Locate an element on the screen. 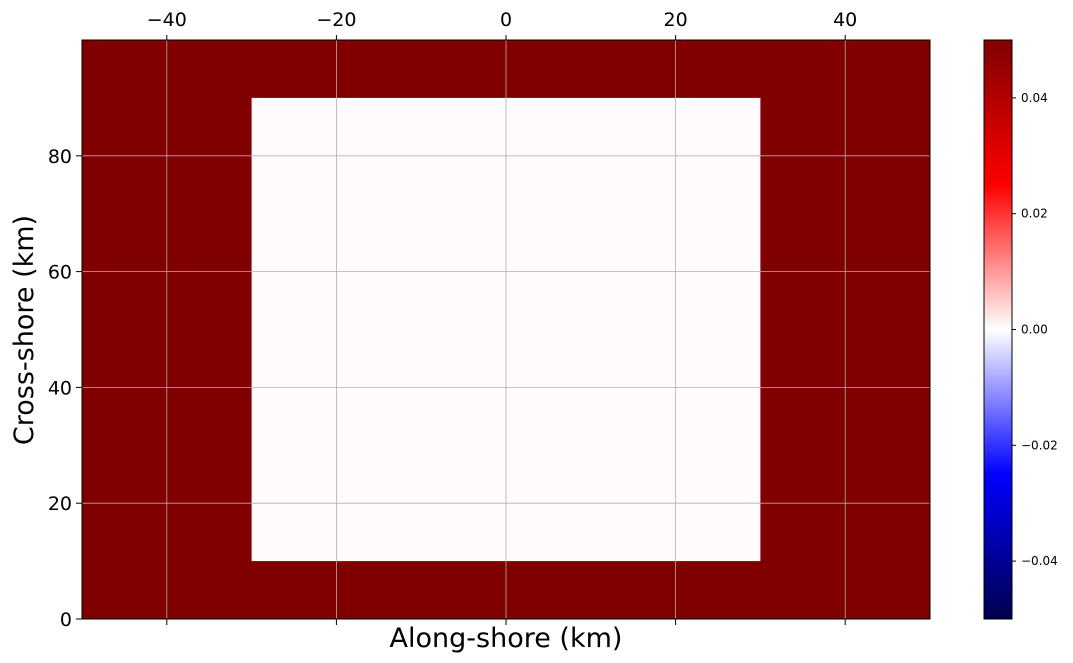 The width and height of the screenshot is (1073, 663). x-tick-label: 40 is located at coordinates (845, 20).